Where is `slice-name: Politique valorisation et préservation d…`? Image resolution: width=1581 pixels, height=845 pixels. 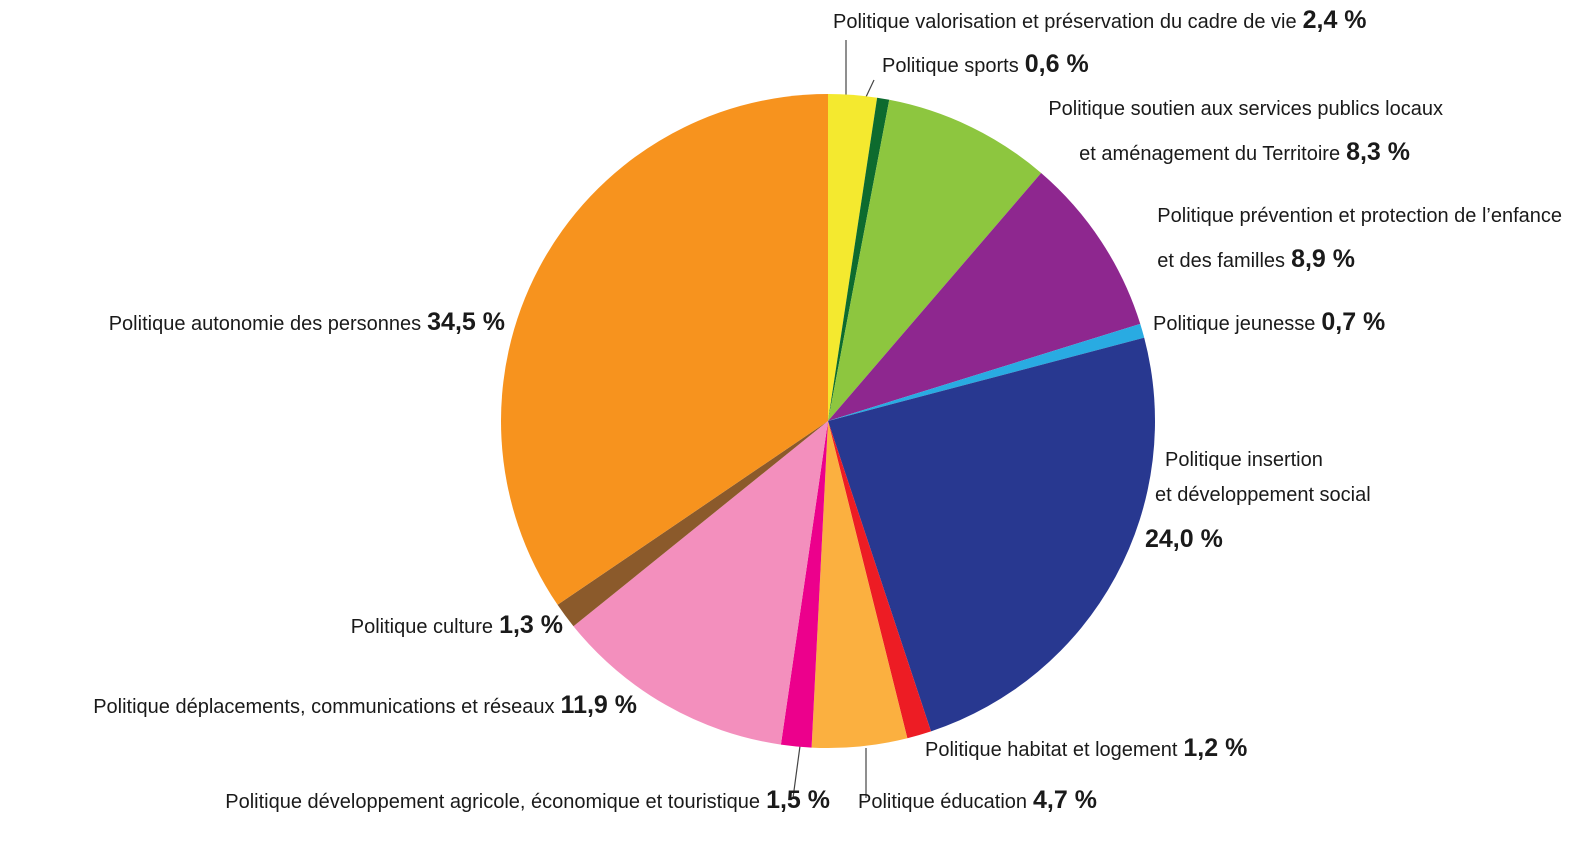 slice-name: Politique valorisation et préservation d… is located at coordinates (1065, 22).